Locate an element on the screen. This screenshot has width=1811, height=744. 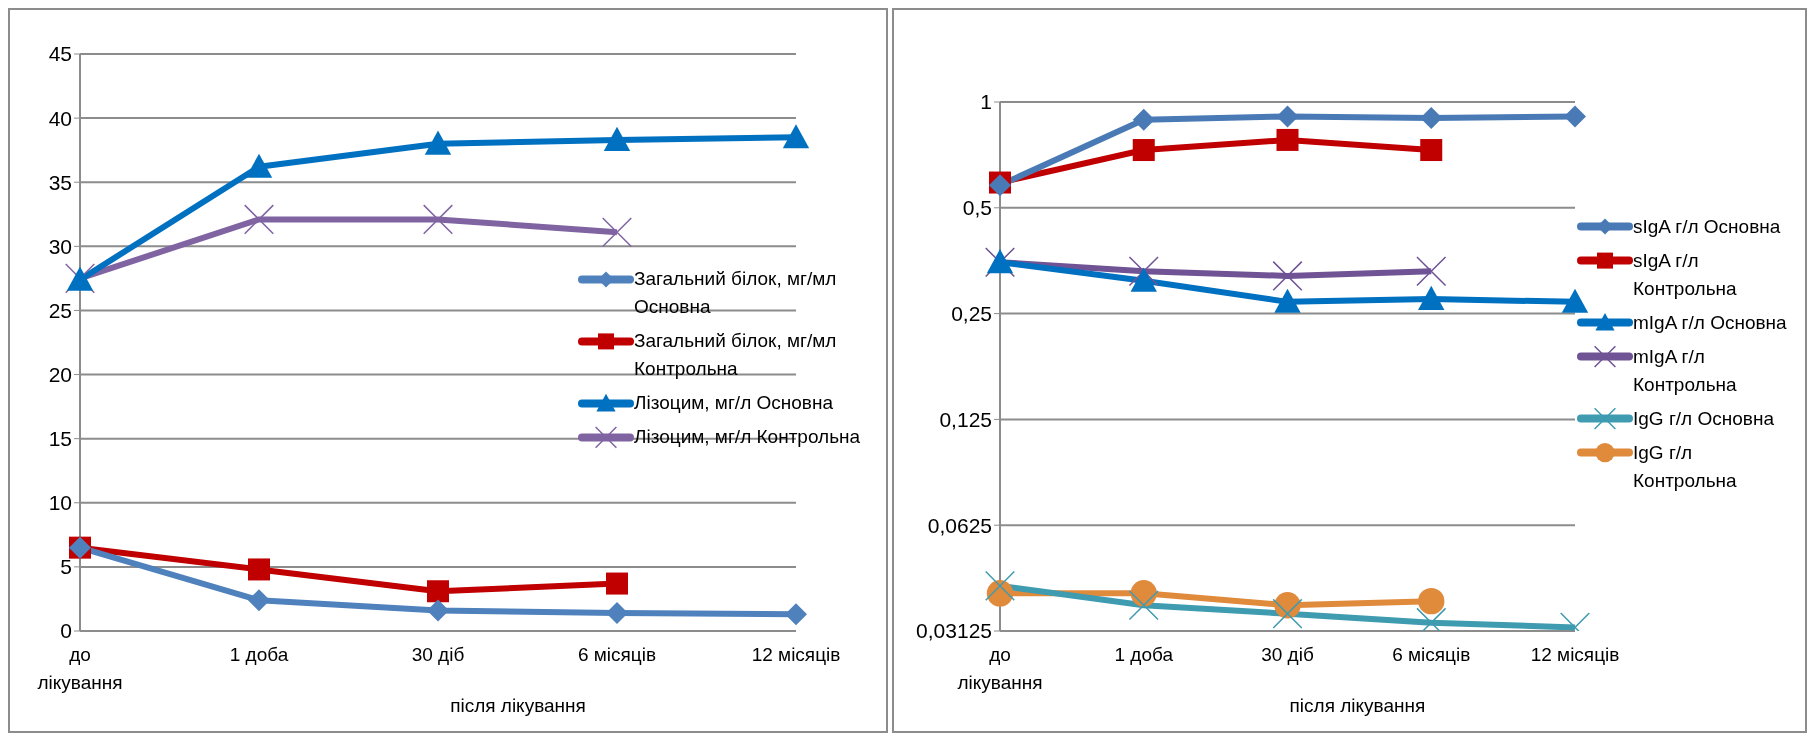
legend-label: mIgA г/л Контрольна is located at coordinates (1685, 370).